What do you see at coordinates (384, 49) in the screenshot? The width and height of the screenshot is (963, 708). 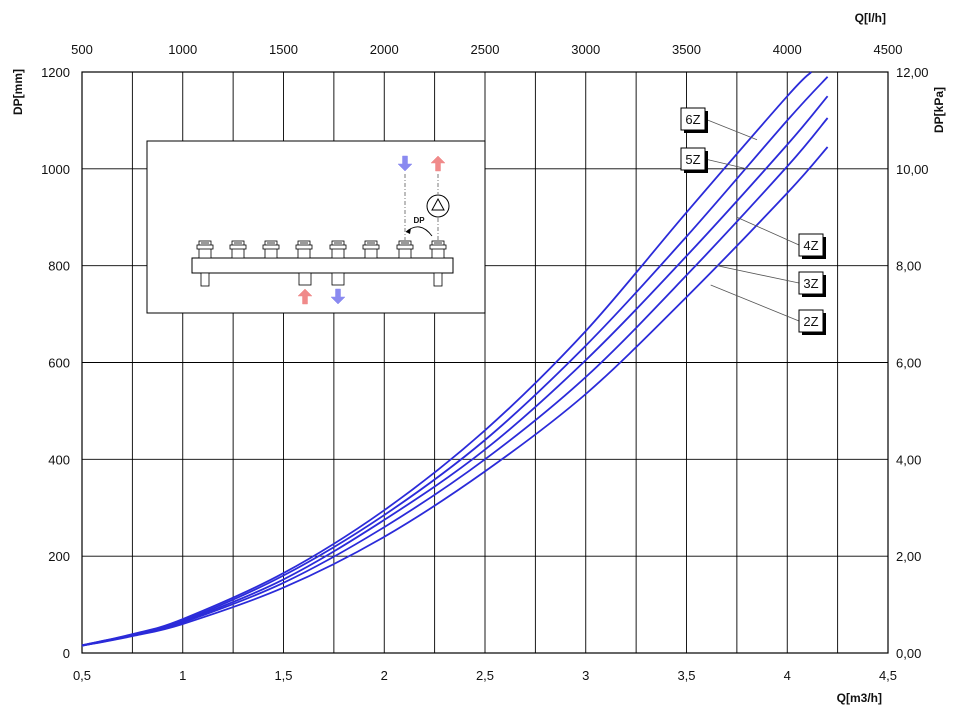 I see `x-axis-top-tick-label: 2000` at bounding box center [384, 49].